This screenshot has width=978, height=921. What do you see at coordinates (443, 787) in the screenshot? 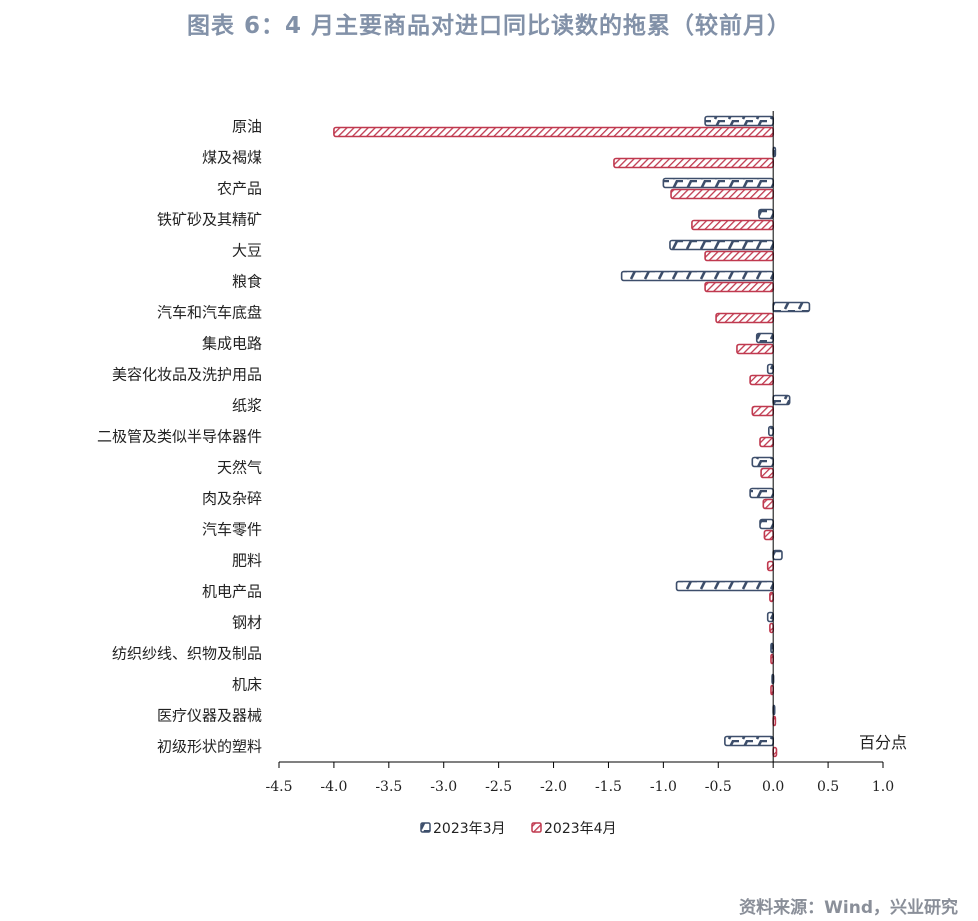
I see `x-tick-label: -3.0` at bounding box center [443, 787].